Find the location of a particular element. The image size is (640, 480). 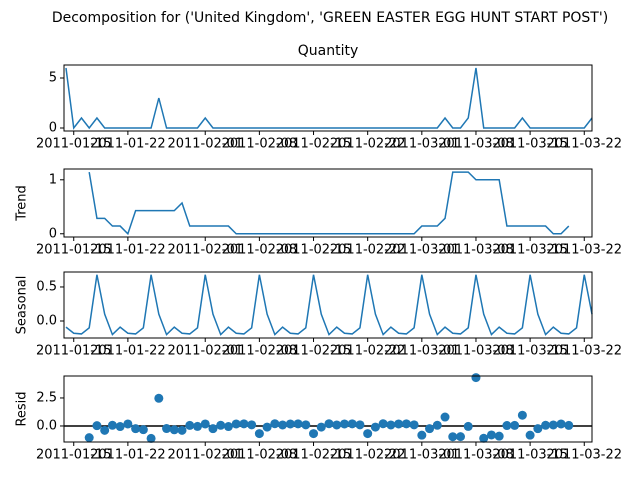

y-tick-label: 2.5 is located at coordinates (46, 397).